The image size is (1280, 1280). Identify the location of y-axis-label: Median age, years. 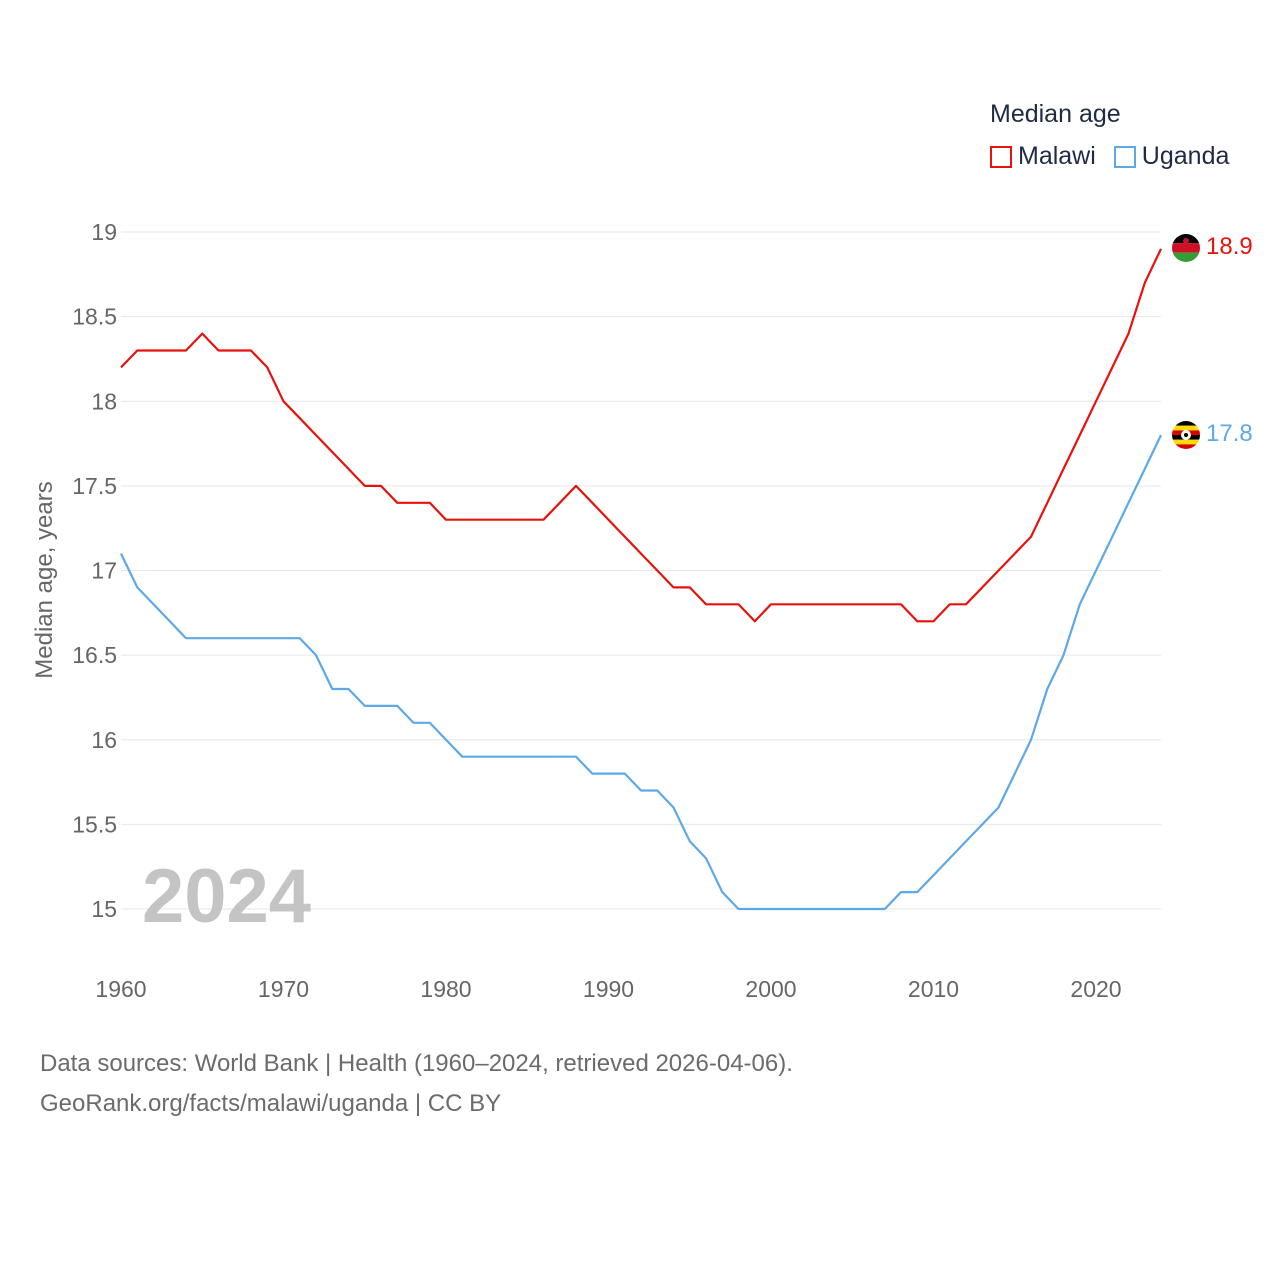
(44, 579).